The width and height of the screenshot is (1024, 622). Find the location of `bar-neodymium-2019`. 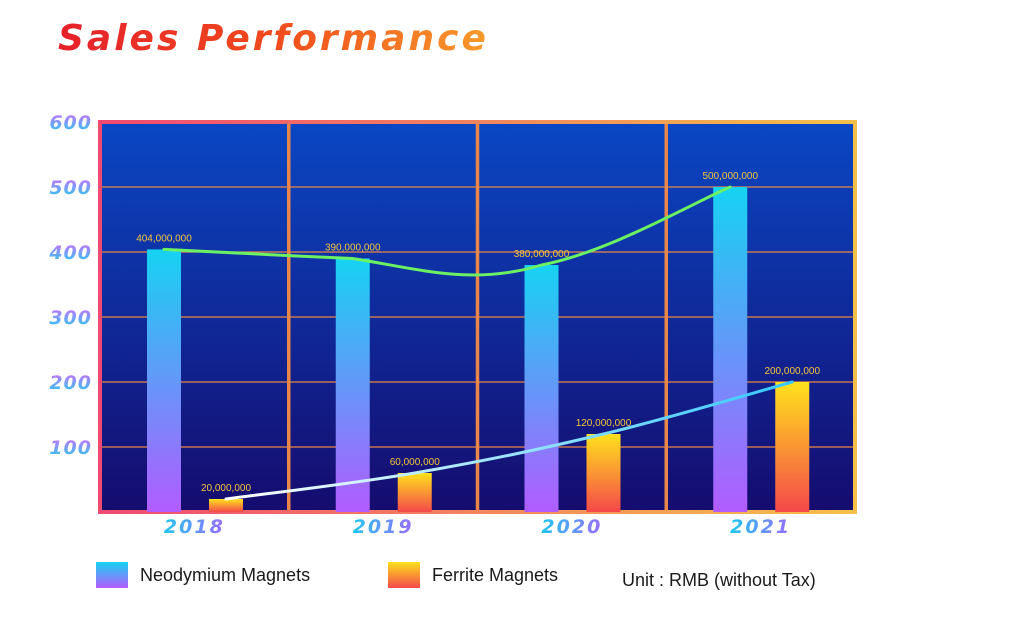

bar-neodymium-2019 is located at coordinates (352, 385).